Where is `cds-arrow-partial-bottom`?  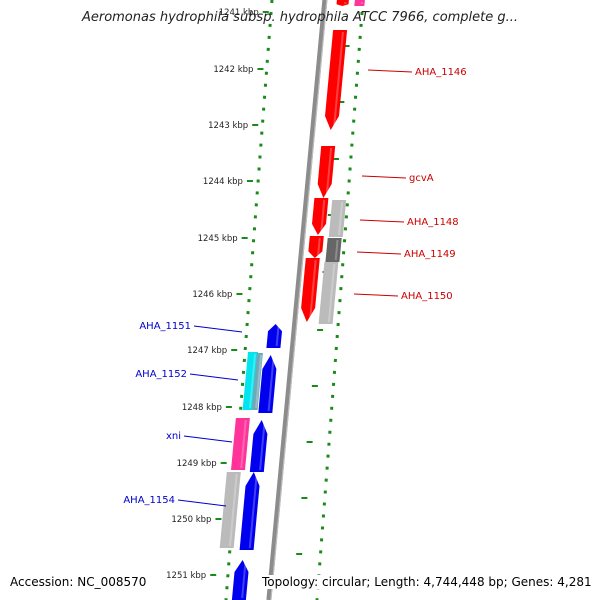
cds-arrow-partial-bottom is located at coordinates (240, 580).